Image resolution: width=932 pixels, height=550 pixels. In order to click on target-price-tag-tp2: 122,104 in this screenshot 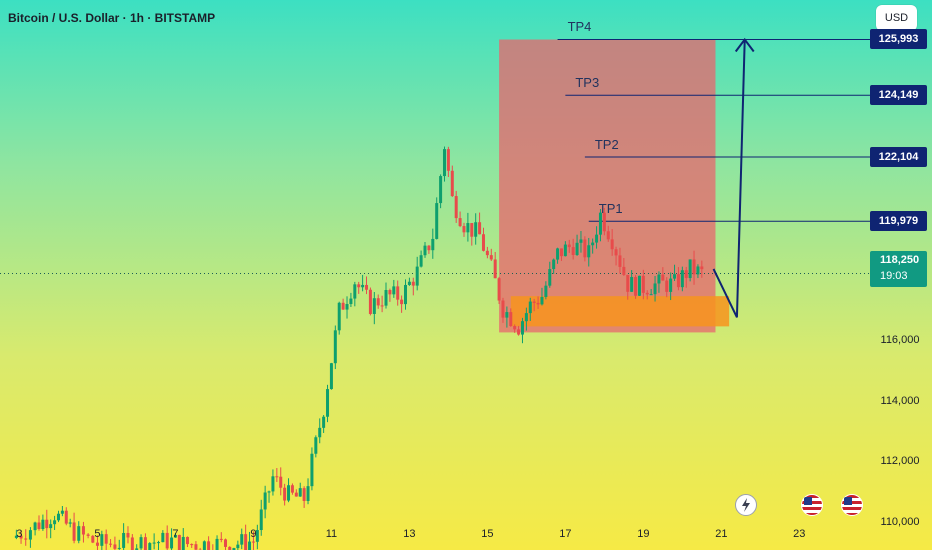, I will do `click(898, 157)`.